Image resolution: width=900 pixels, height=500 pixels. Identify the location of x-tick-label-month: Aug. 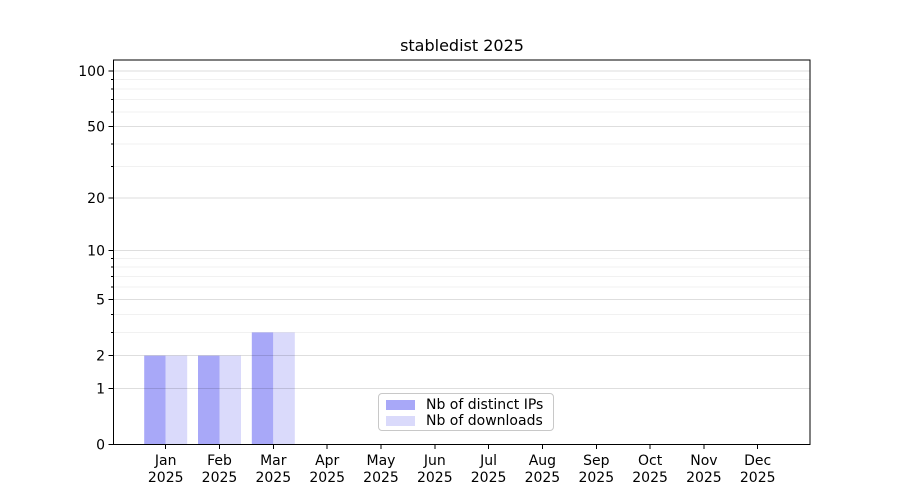
(542, 461).